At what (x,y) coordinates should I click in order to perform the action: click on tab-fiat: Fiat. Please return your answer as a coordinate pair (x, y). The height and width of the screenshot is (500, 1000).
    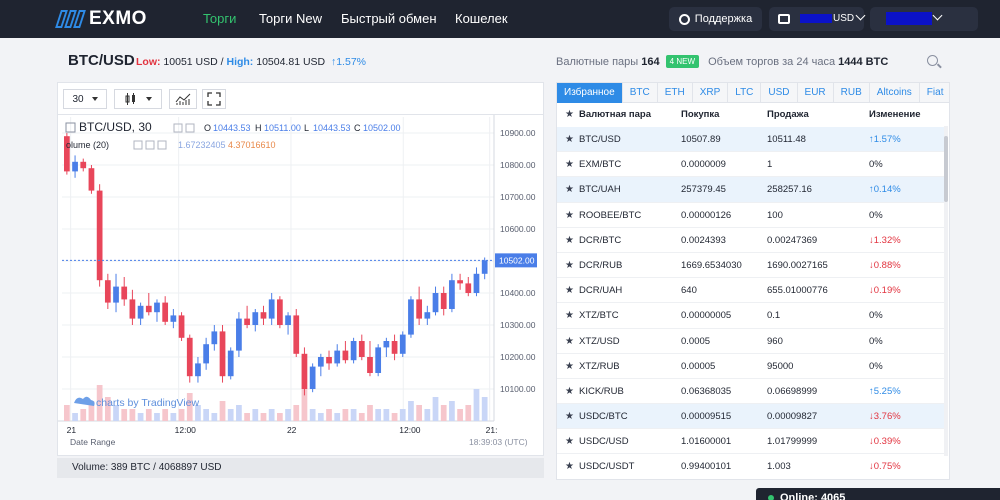
    Looking at the image, I should click on (934, 93).